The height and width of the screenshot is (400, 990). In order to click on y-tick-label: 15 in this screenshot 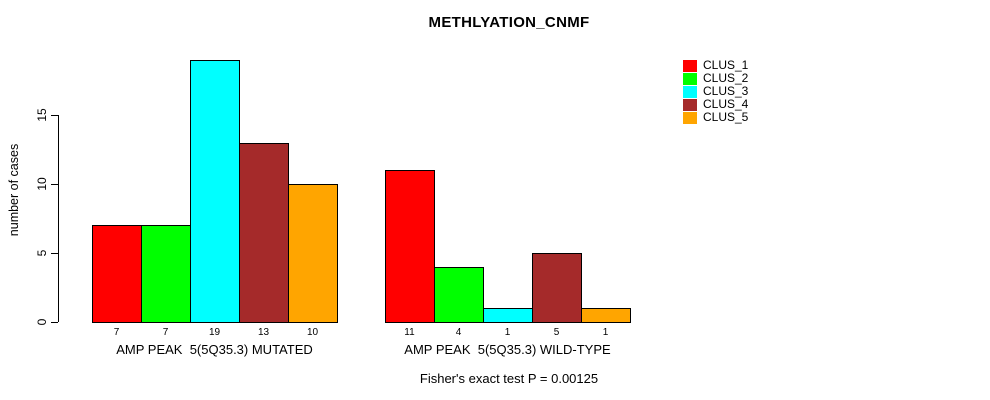, I will do `click(42, 115)`.